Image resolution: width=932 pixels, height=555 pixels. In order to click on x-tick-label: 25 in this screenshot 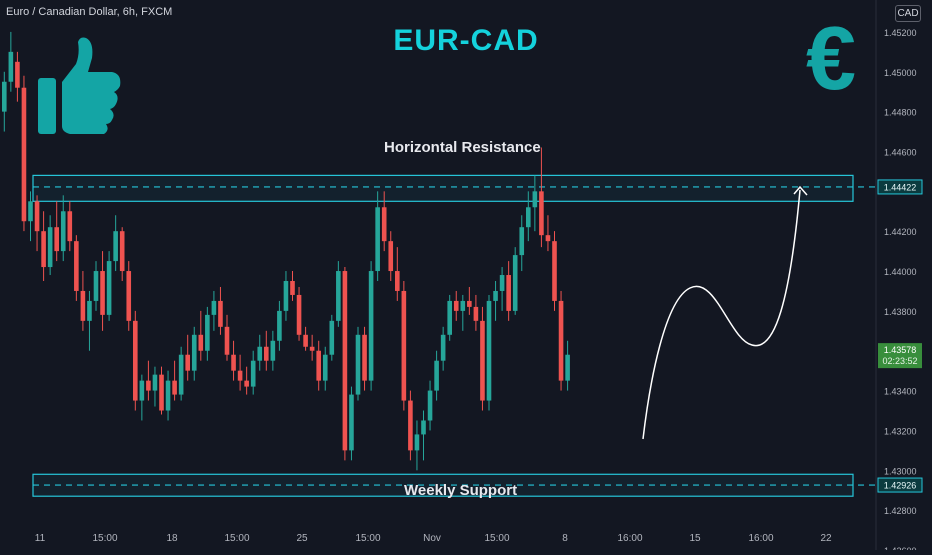, I will do `click(302, 538)`.